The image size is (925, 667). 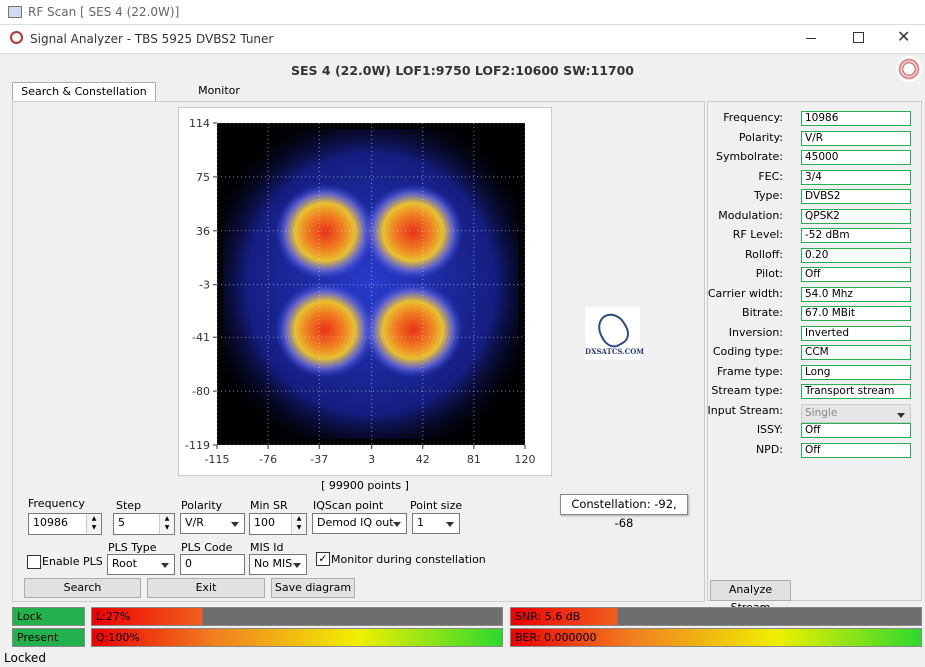 I want to click on exit-button: Exit, so click(x=206, y=588).